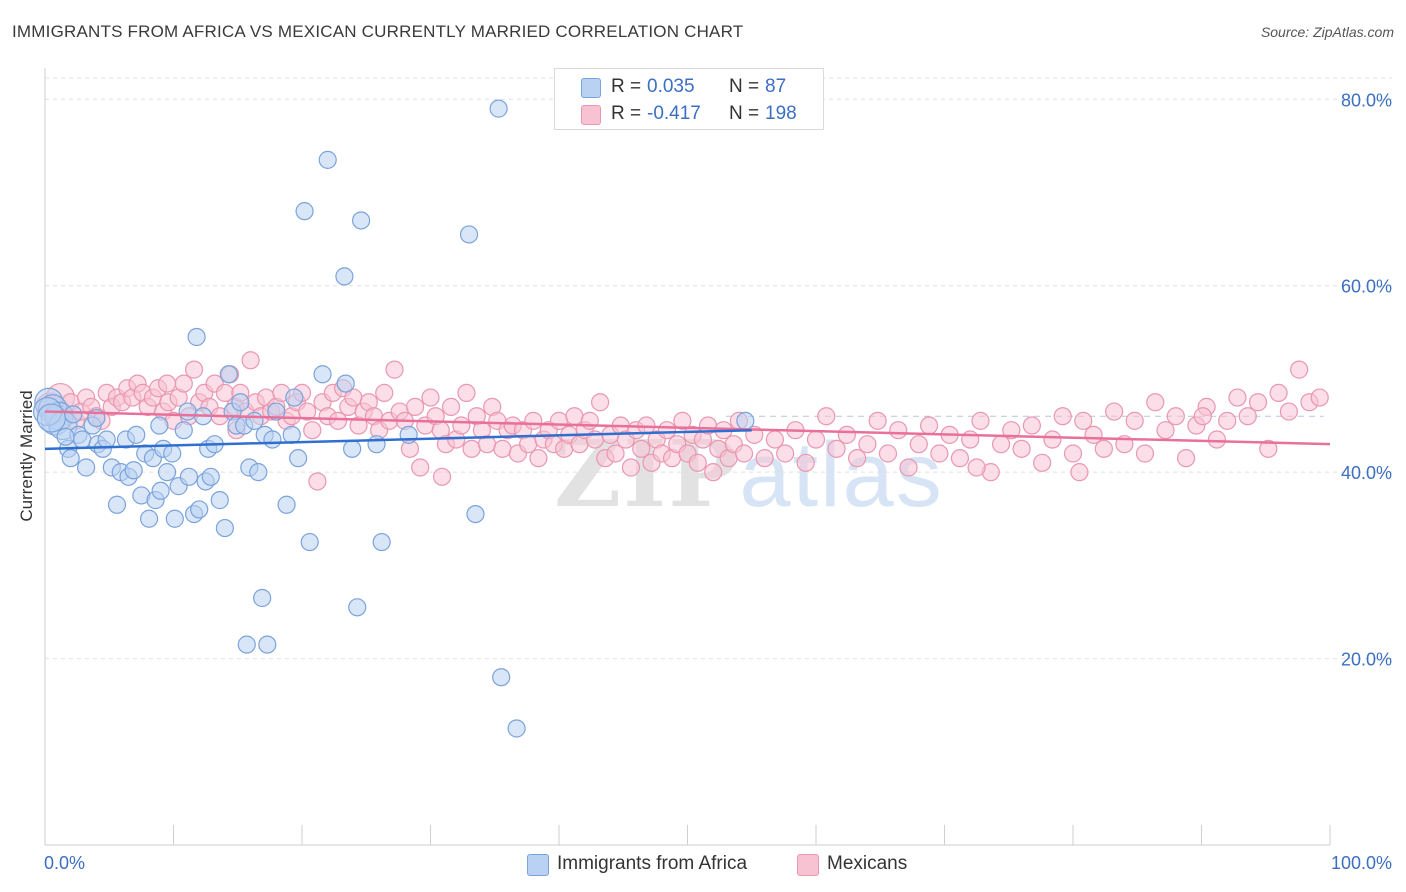  I want to click on x-tick-label: 100.0%, so click(1361, 863).